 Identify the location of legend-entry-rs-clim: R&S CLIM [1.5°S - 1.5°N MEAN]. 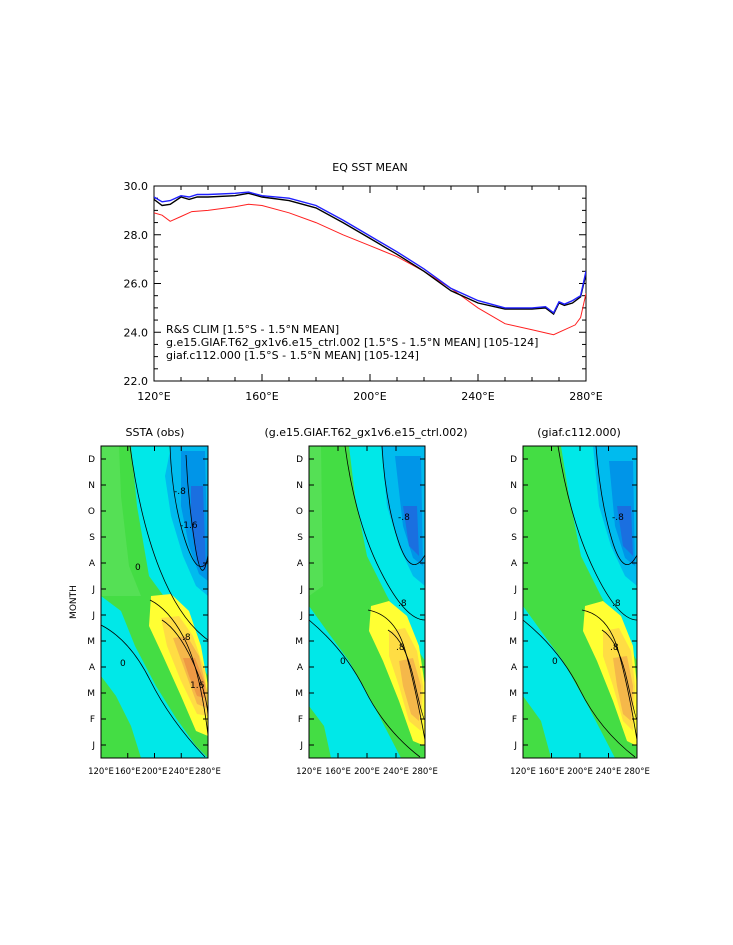
(252, 329).